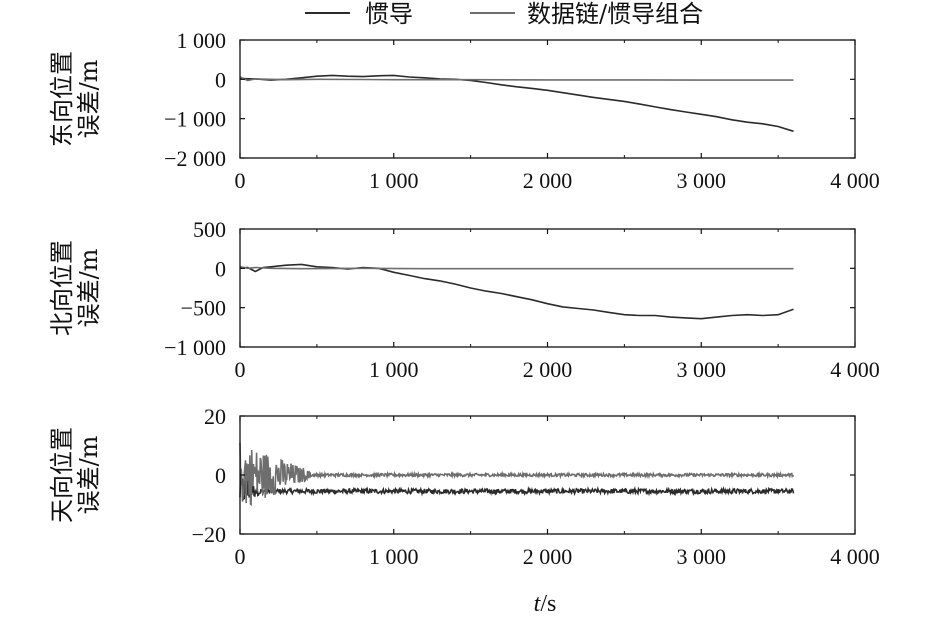 The image size is (945, 621). Describe the element at coordinates (195, 158) in the screenshot. I see `y-tick-label: −2 000` at that location.